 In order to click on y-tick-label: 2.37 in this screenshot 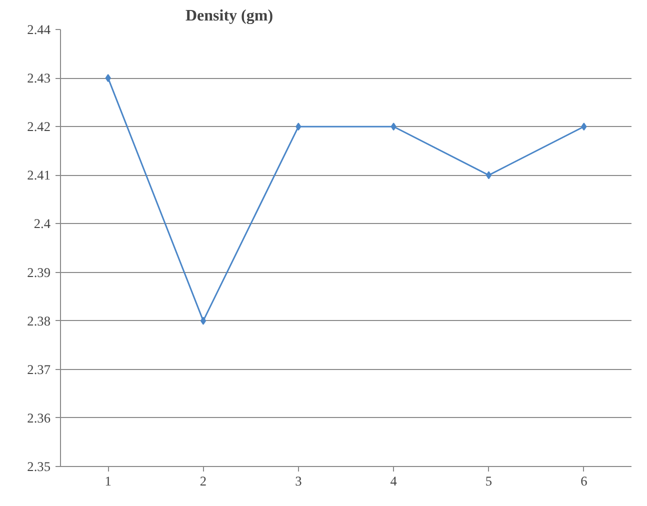, I will do `click(39, 369)`.